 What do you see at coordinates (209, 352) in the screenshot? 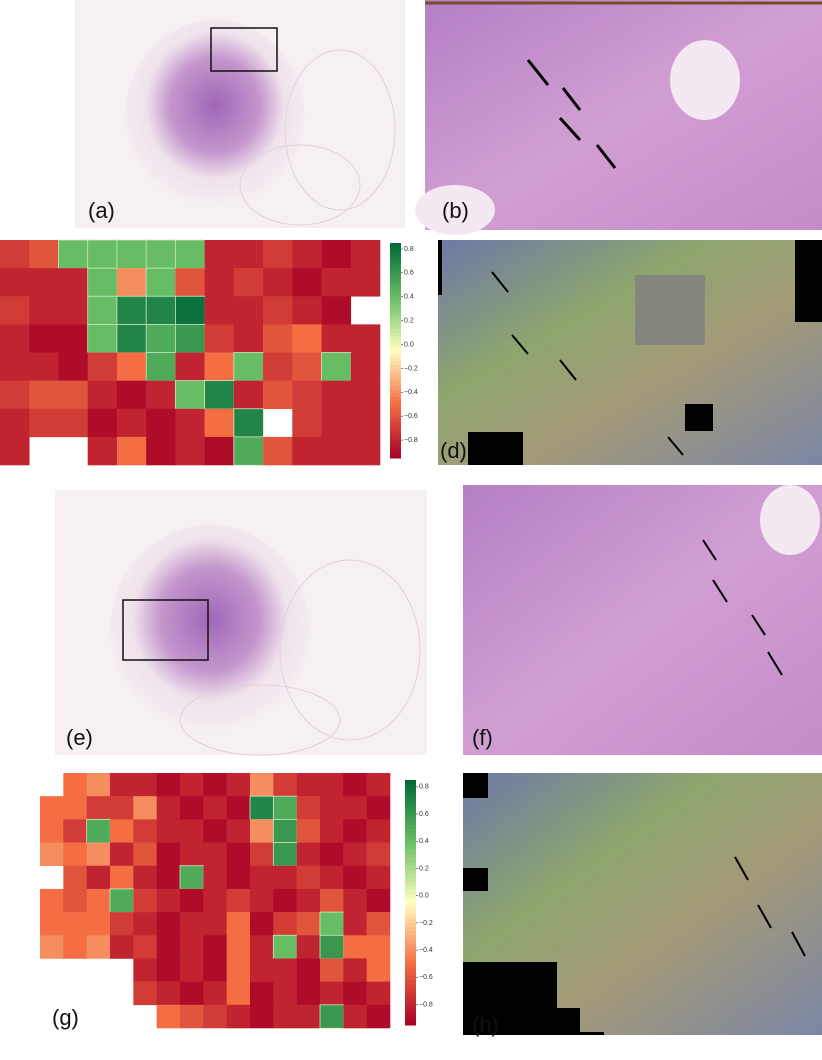
I see `heatmap: 0.8 0.6 0.4 0.2 0.0 −0.2 −0.4 −0.6 −0.8` at bounding box center [209, 352].